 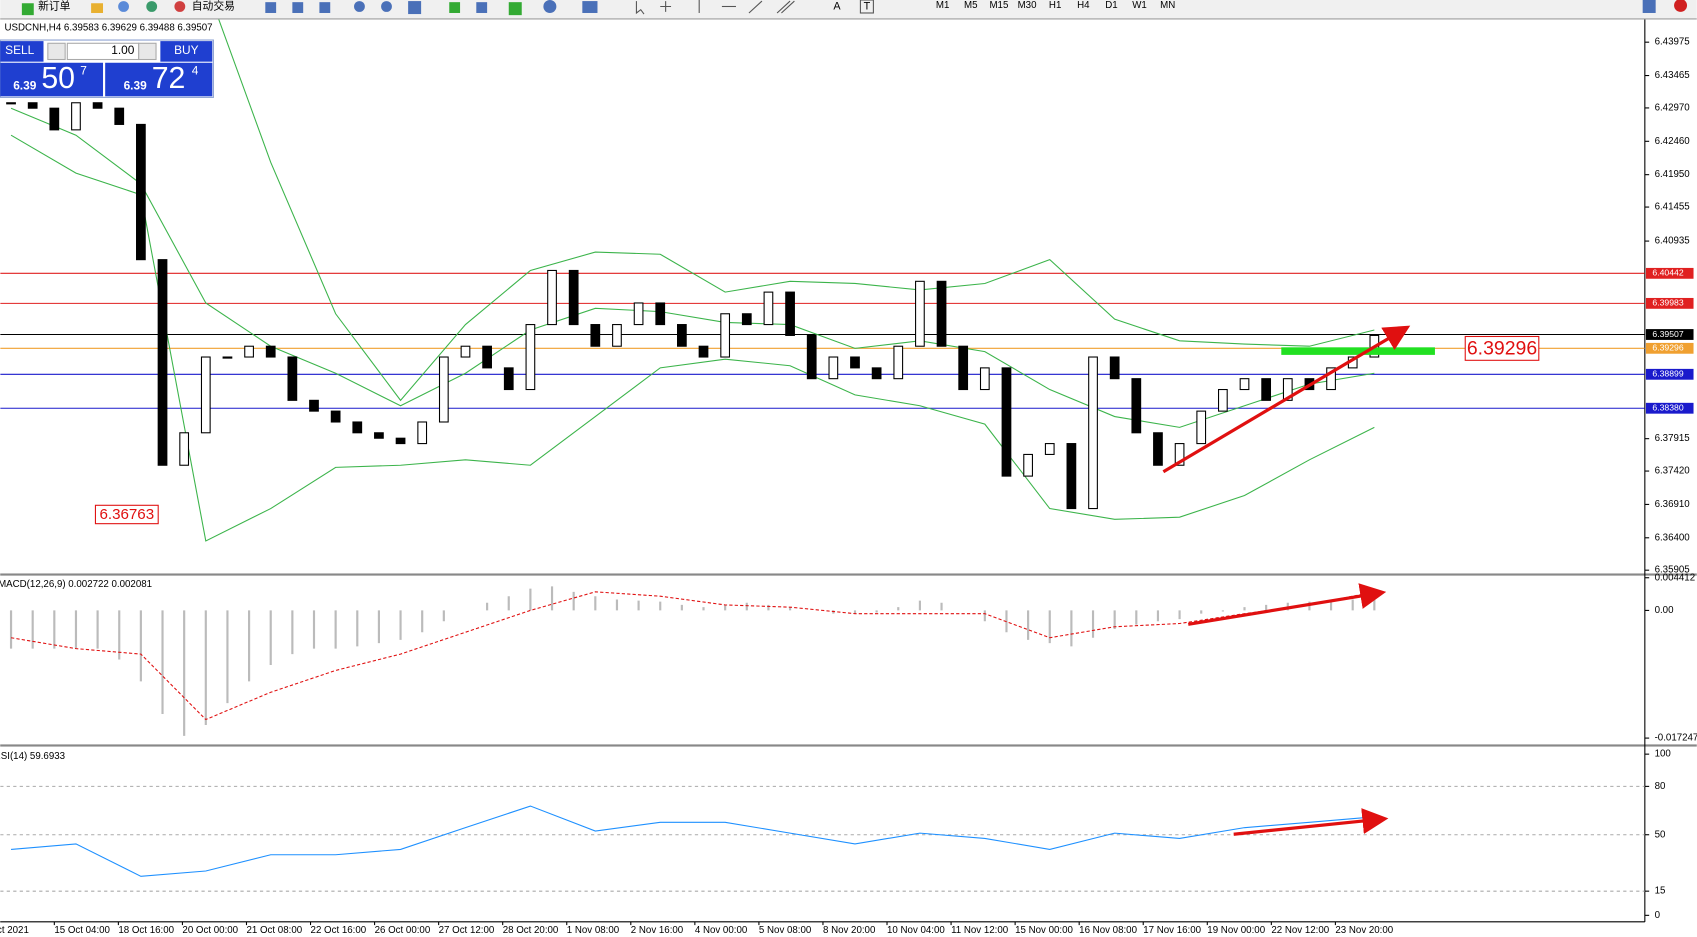 What do you see at coordinates (515, 9) in the screenshot?
I see `indicators` at bounding box center [515, 9].